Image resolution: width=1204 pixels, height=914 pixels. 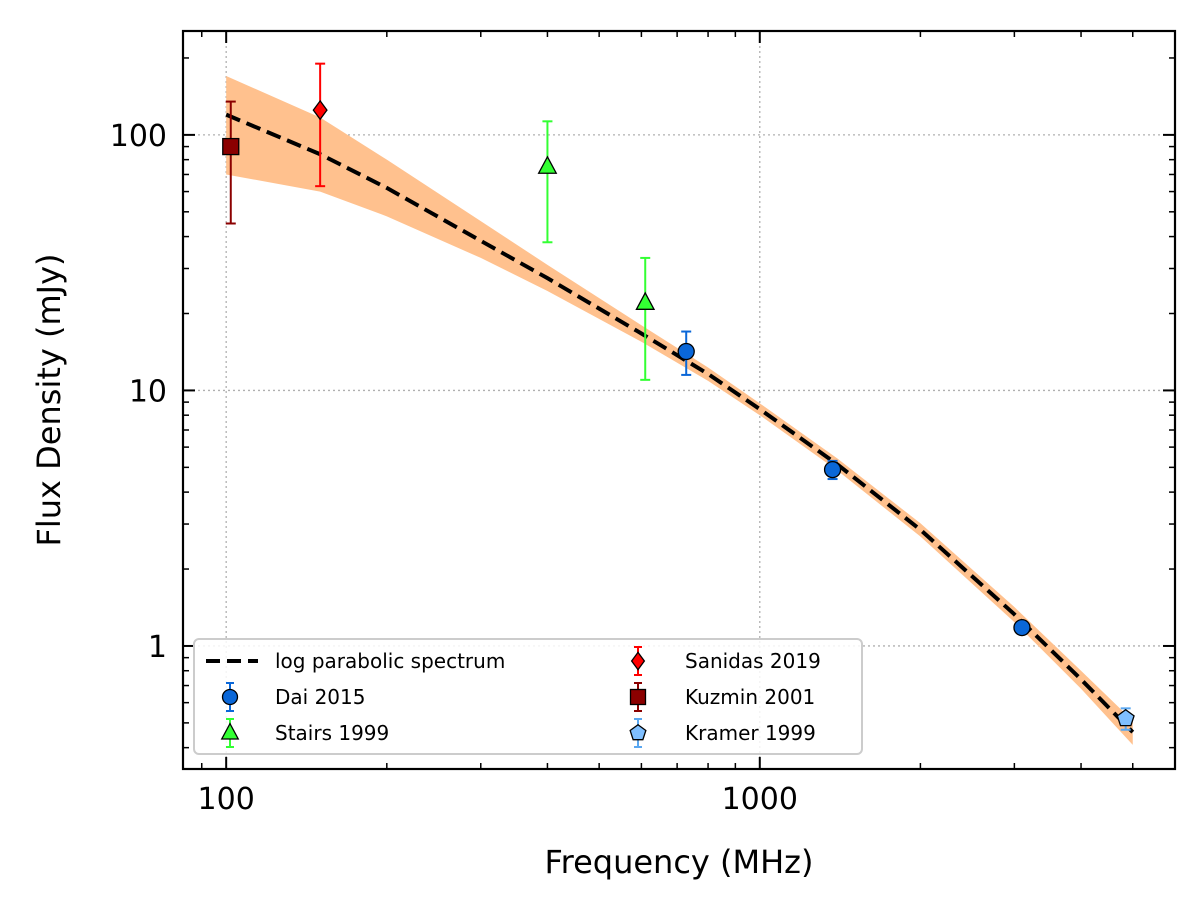 I want to click on x-tick-label: 100, so click(x=226, y=799).